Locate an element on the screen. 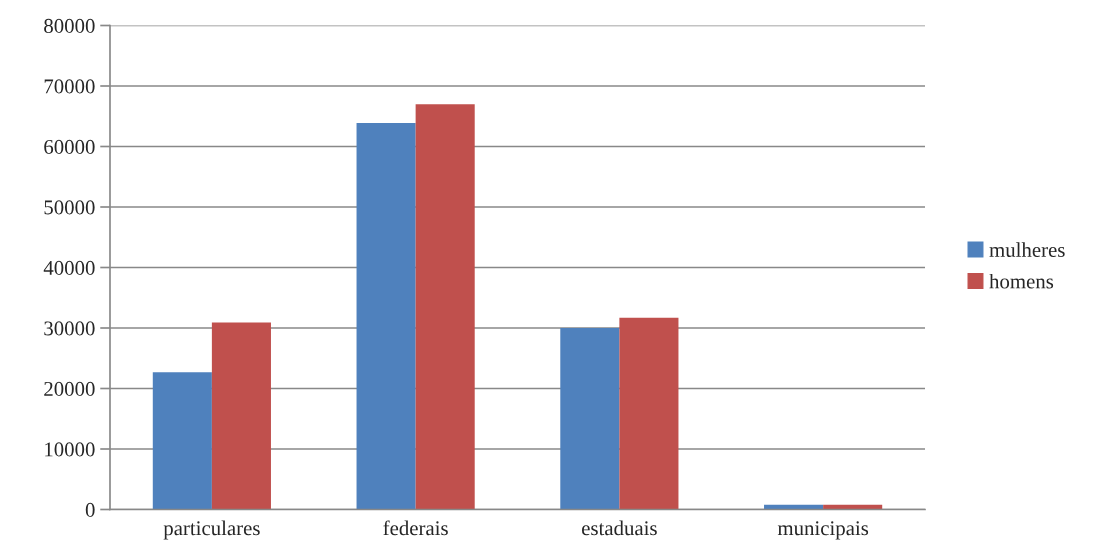 The width and height of the screenshot is (1101, 557). y-tick-label: 80000 is located at coordinates (69, 25).